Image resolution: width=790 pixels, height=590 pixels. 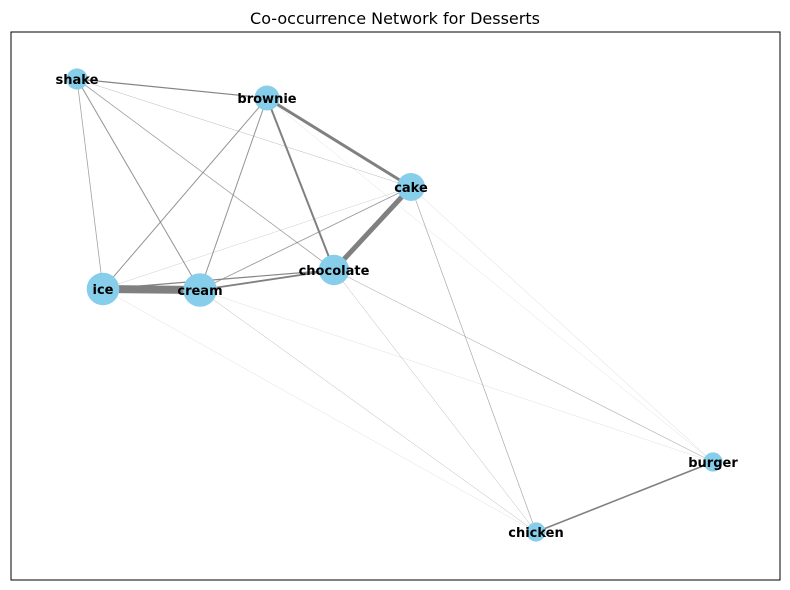 What do you see at coordinates (267, 280) in the screenshot?
I see `edge-cream-chocolate` at bounding box center [267, 280].